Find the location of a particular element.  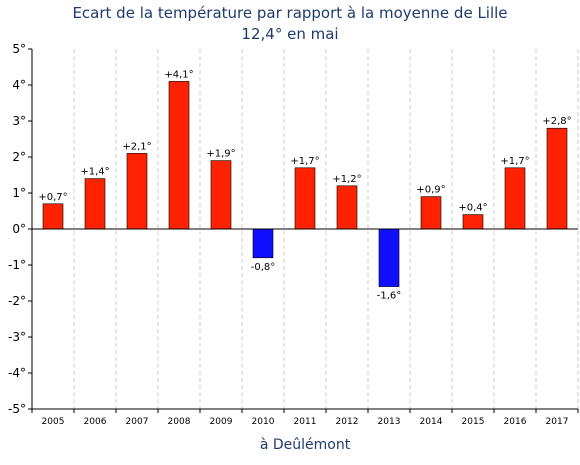

bar-2012 is located at coordinates (347, 207).